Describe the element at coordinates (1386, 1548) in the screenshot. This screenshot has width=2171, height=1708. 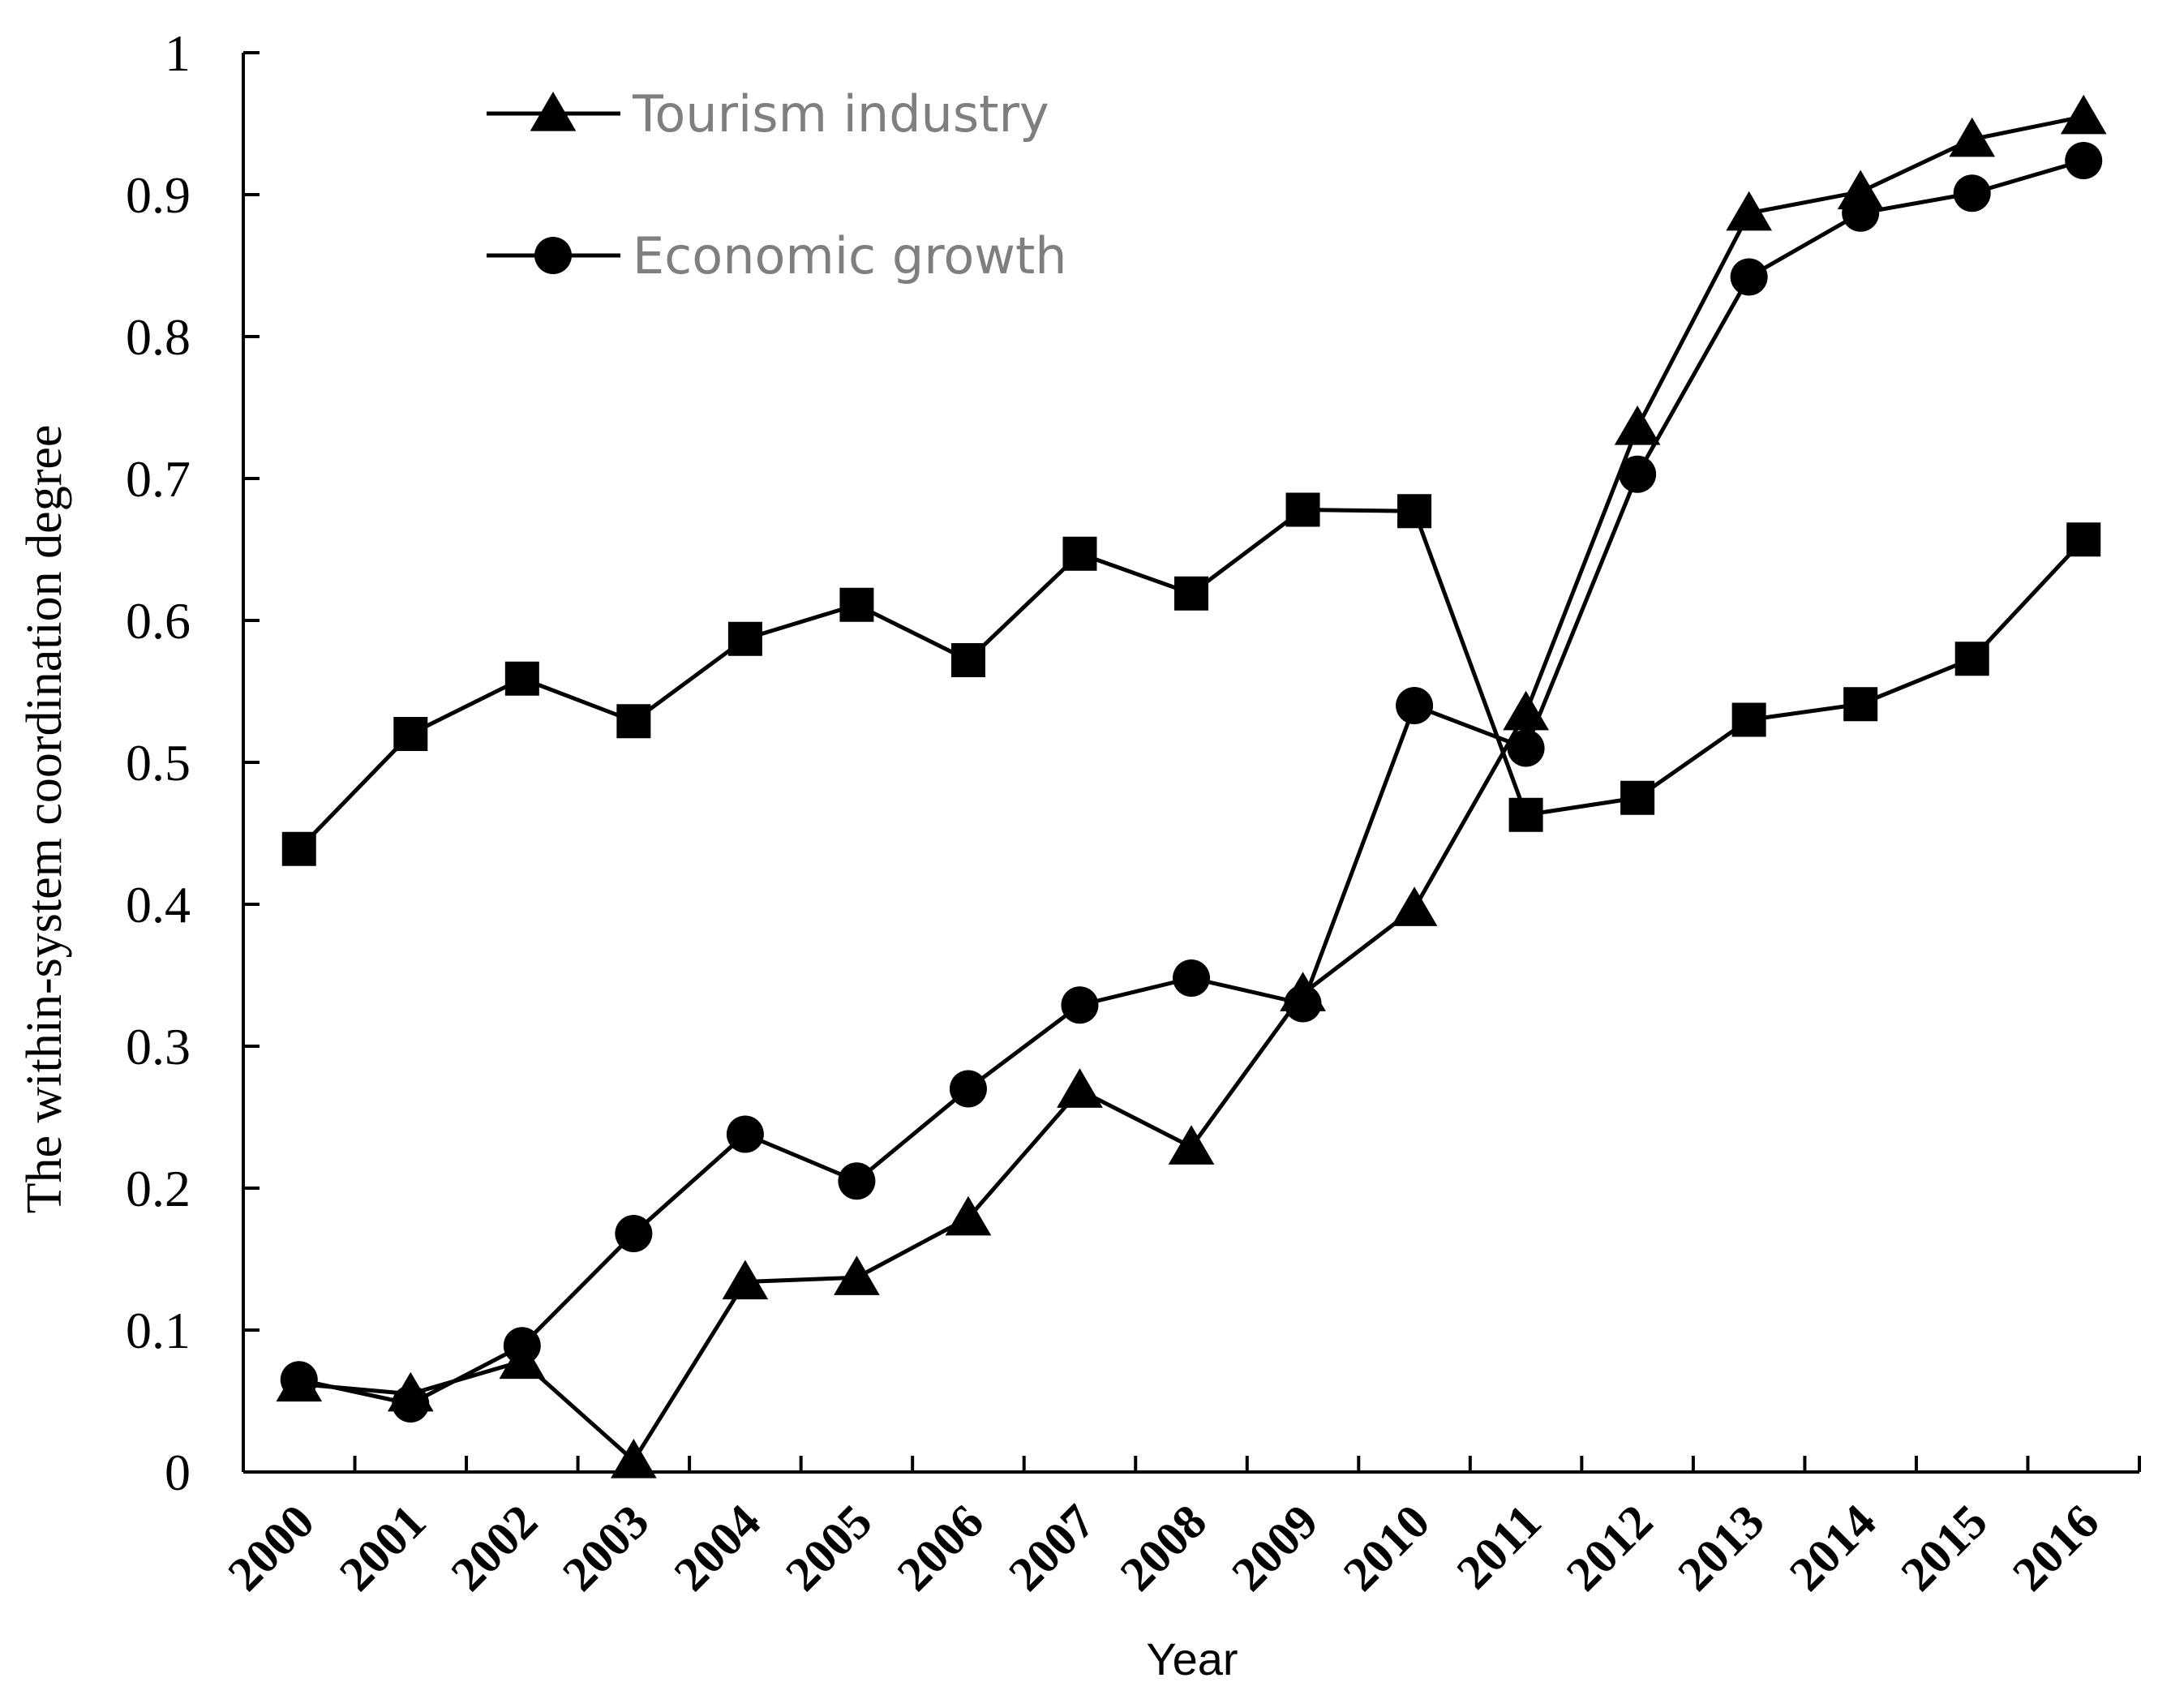
I see `x-tick-label: 2010` at that location.